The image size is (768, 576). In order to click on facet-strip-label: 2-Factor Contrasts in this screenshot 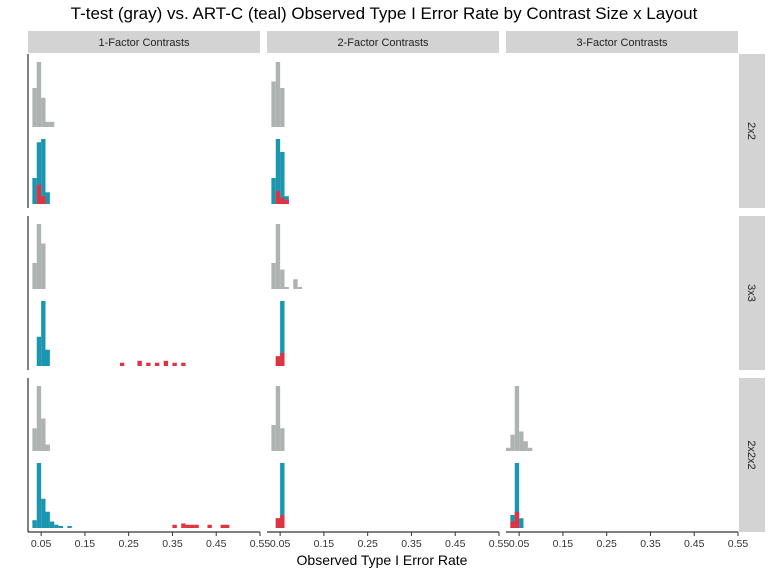, I will do `click(383, 43)`.